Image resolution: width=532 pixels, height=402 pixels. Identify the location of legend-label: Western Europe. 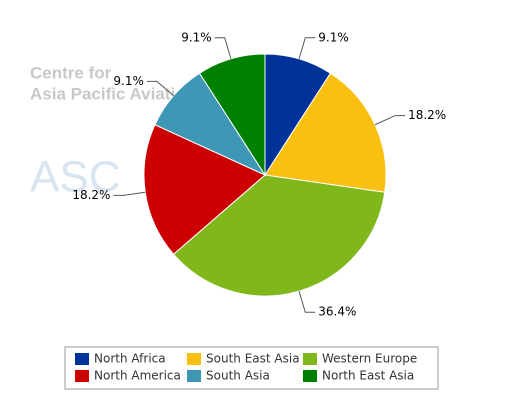
(369, 359).